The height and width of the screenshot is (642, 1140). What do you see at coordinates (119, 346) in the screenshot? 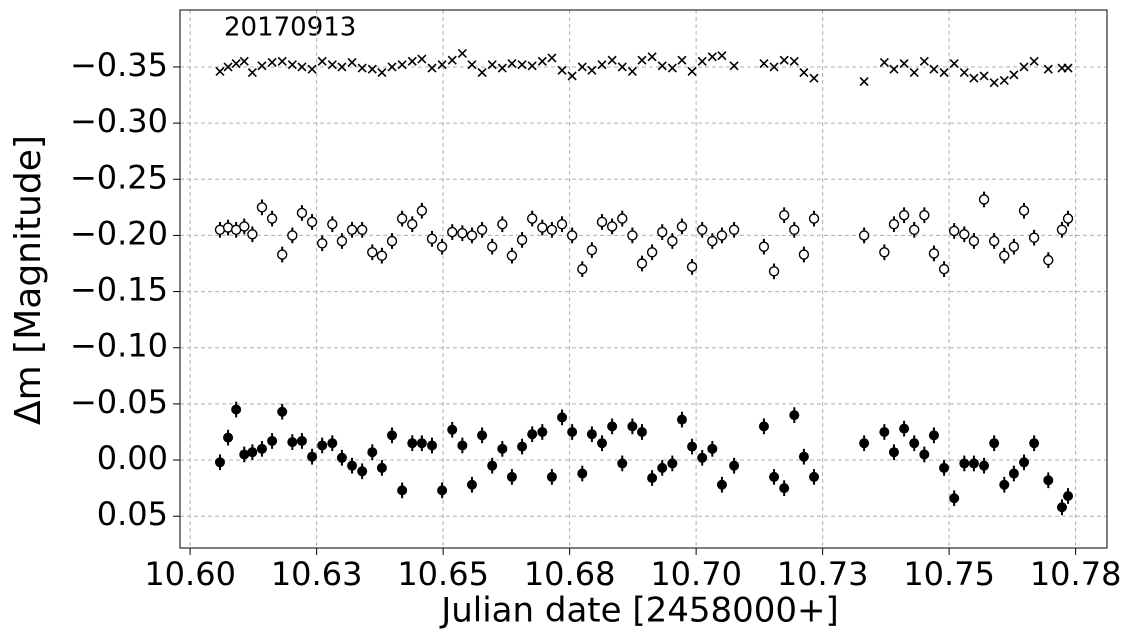
I see `y-tick-label: −0.10` at bounding box center [119, 346].